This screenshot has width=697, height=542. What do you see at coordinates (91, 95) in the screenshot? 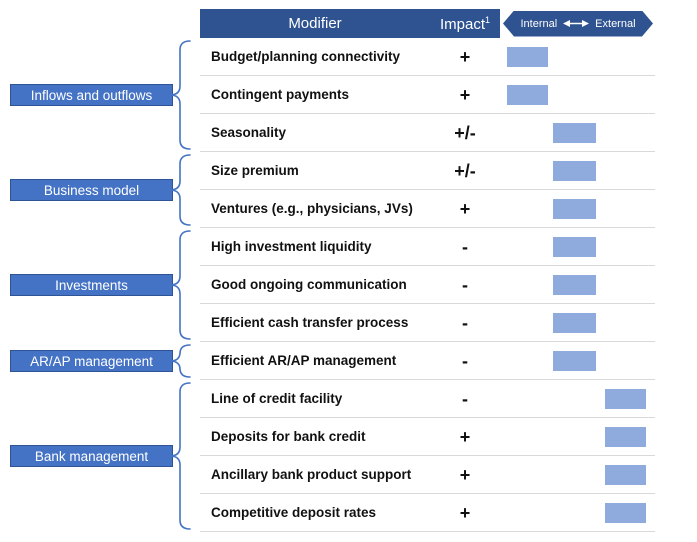
I see `category-label: Inflows and outflows` at bounding box center [91, 95].